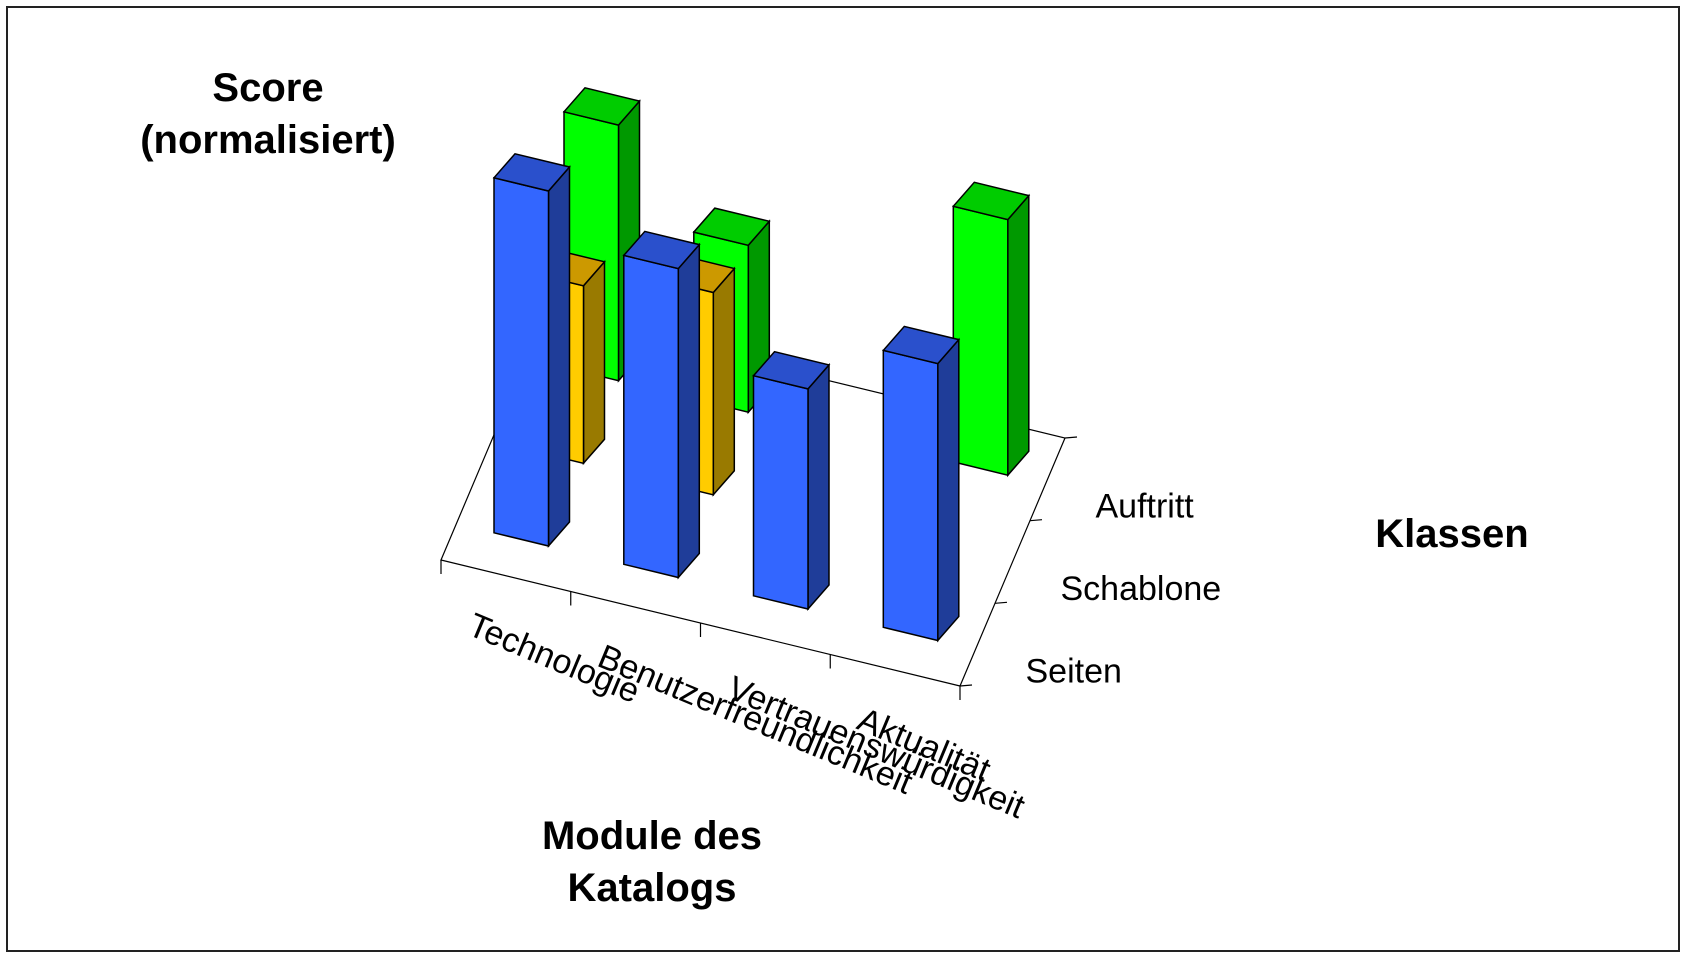  I want to click on y-axis-title-line1: Score, so click(267, 88).